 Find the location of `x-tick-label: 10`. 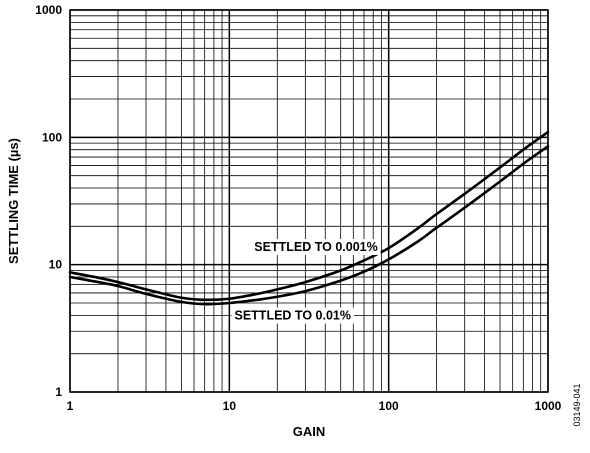

x-tick-label: 10 is located at coordinates (230, 406).